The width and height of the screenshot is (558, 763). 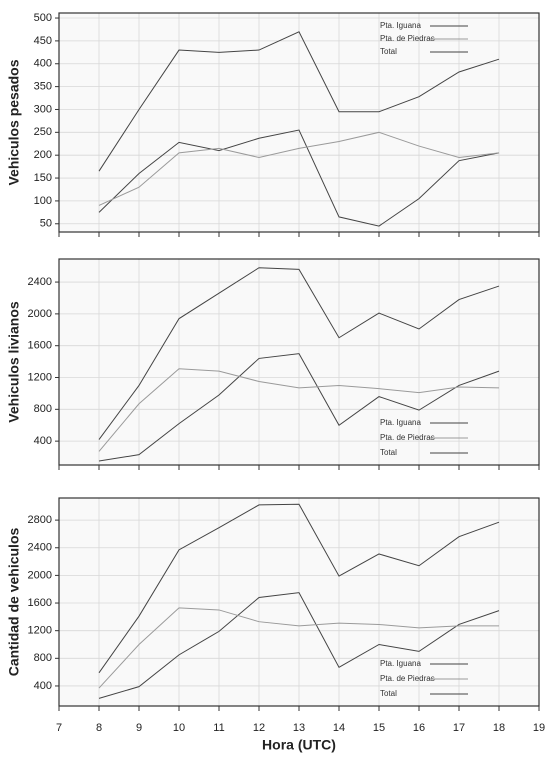 What do you see at coordinates (539, 728) in the screenshot?
I see `x-tick-label: 19` at bounding box center [539, 728].